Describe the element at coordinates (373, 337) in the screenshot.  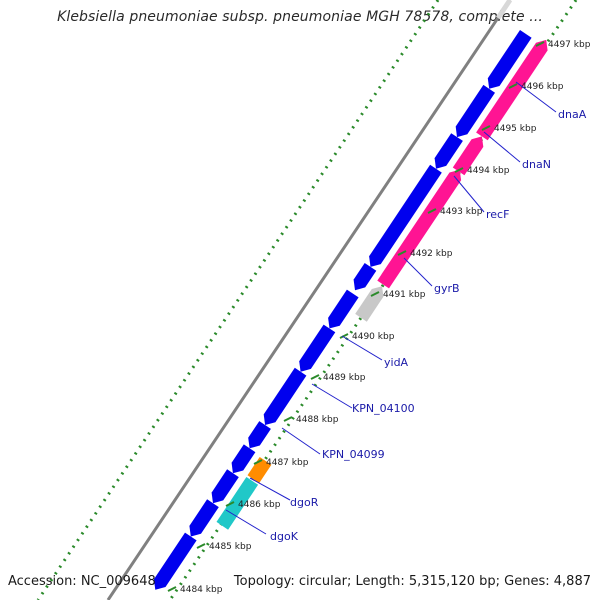
I see `ruler-tick-label: 4490 kbp` at that location.